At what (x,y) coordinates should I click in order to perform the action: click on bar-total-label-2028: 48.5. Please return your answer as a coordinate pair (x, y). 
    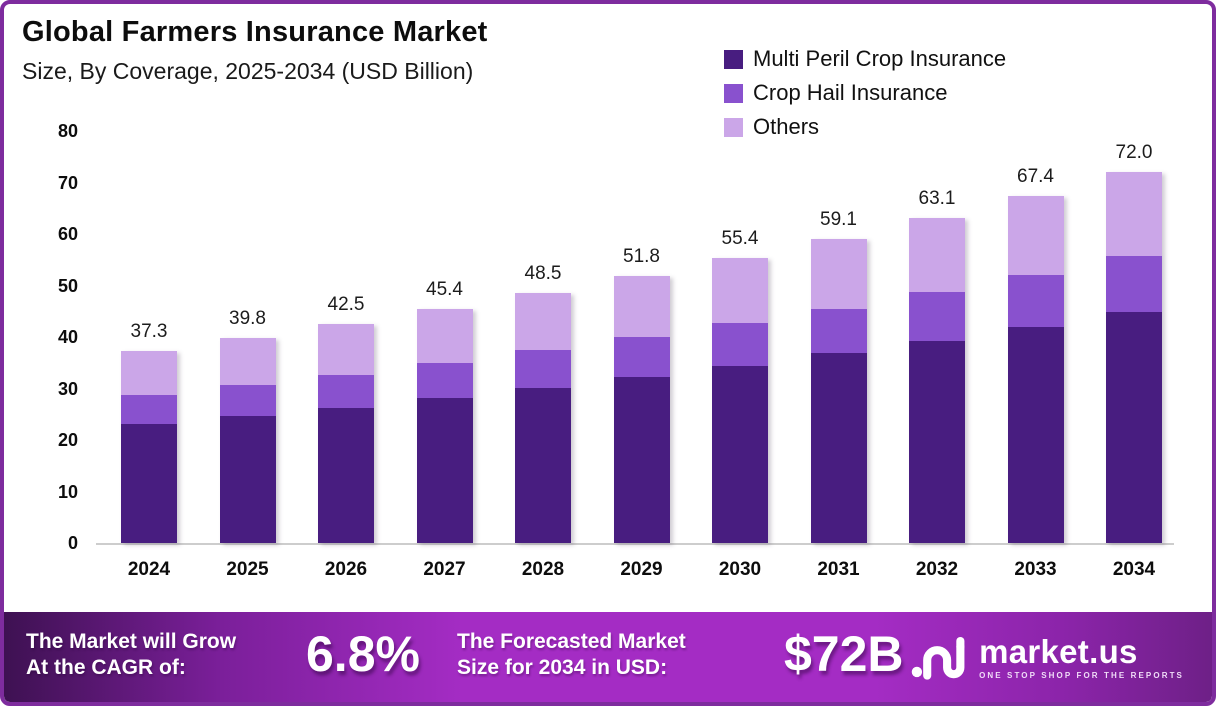
    Looking at the image, I should click on (543, 274).